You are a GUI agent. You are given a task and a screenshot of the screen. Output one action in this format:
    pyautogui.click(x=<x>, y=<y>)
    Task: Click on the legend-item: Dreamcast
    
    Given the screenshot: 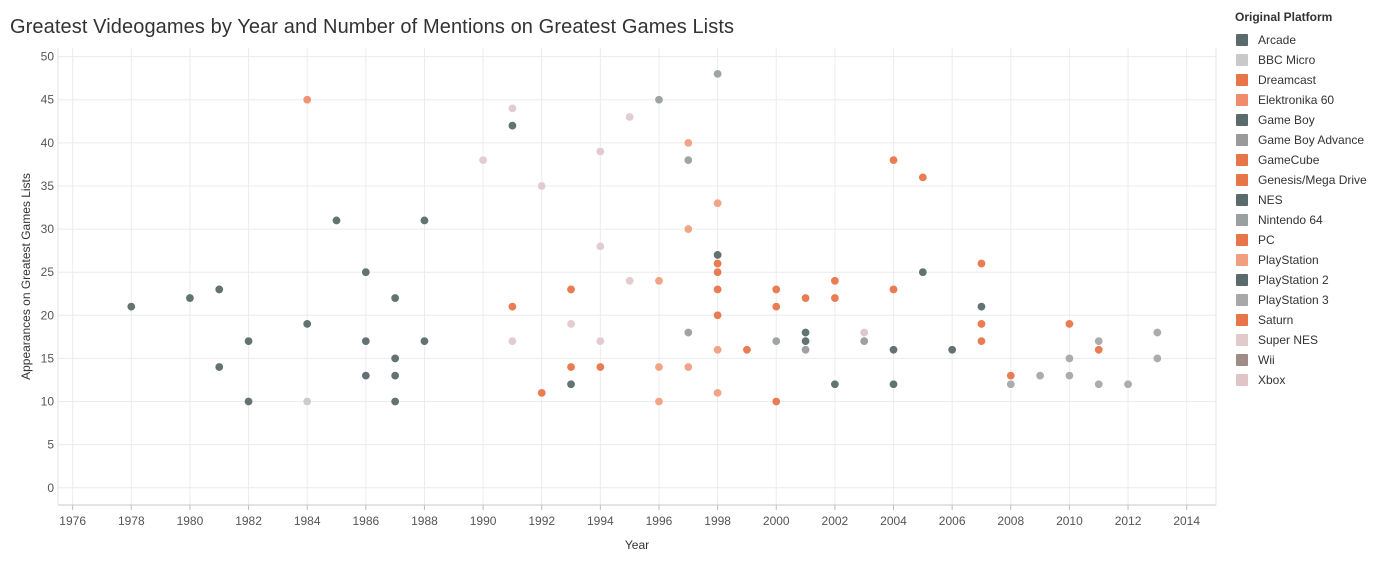 What is the action you would take?
    pyautogui.click(x=1311, y=80)
    